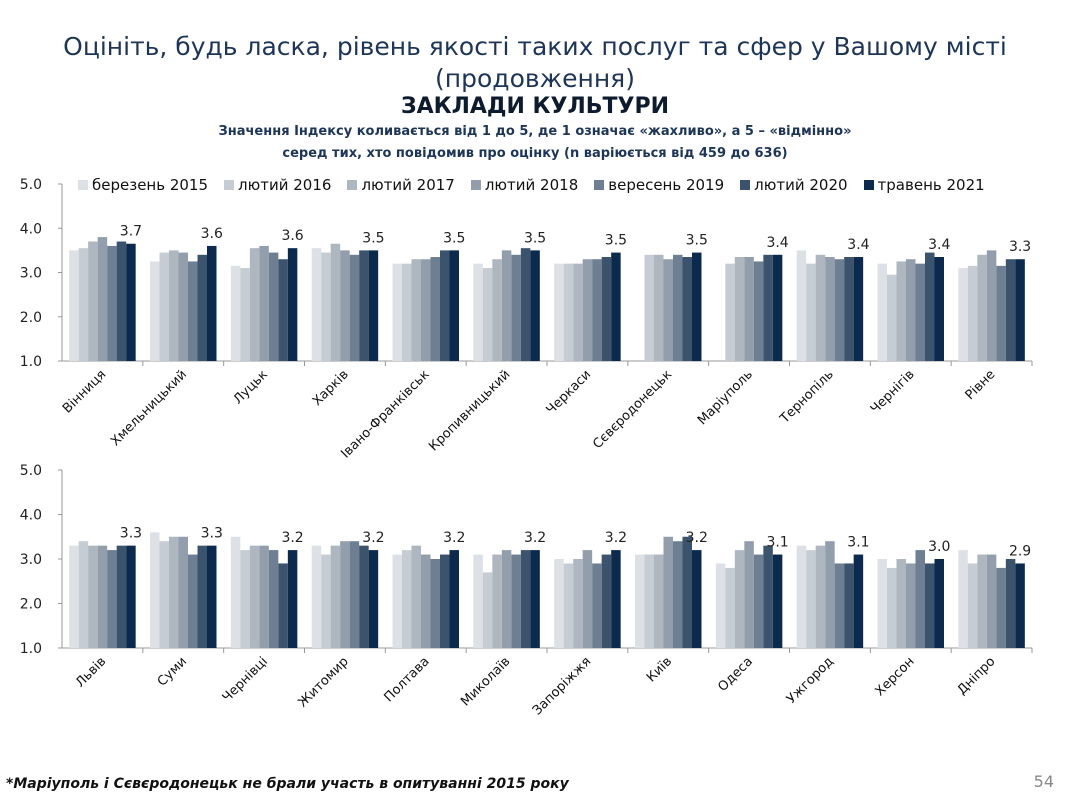  What do you see at coordinates (531, 185) in the screenshot?
I see `legend-label: лютий 2018` at bounding box center [531, 185].